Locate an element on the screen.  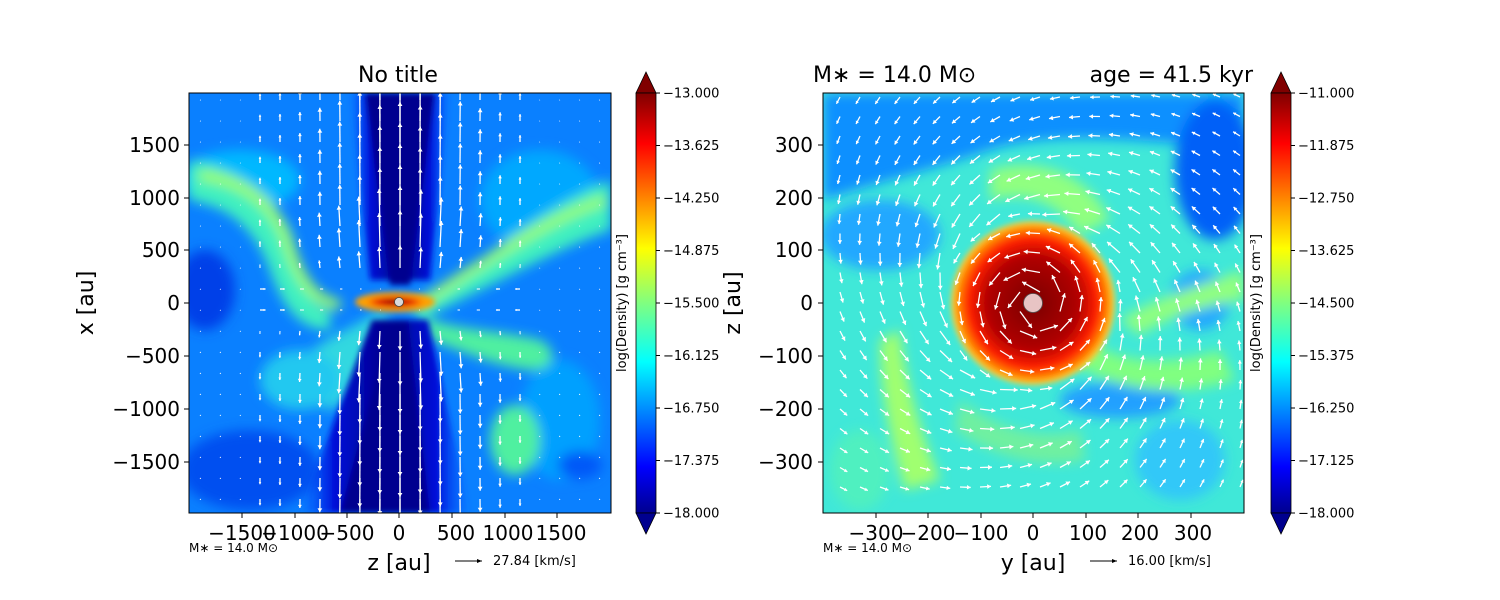
left-colorbar-tick-label: −13.625 is located at coordinates (691, 146).